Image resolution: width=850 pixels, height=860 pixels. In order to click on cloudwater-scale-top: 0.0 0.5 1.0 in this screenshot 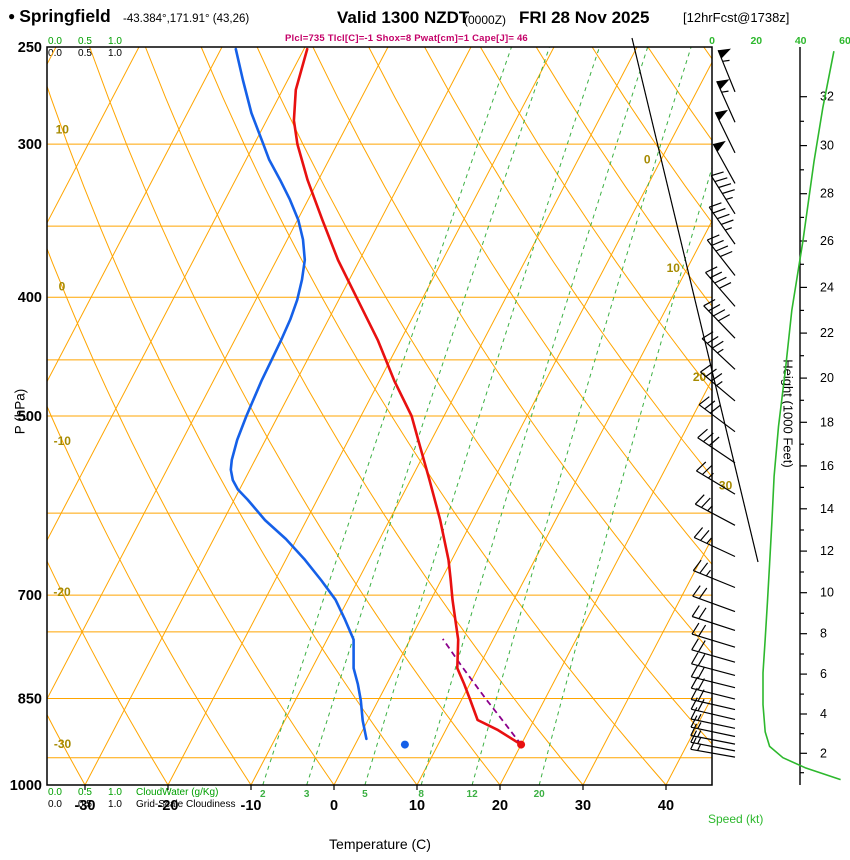, I will do `click(85, 41)`.